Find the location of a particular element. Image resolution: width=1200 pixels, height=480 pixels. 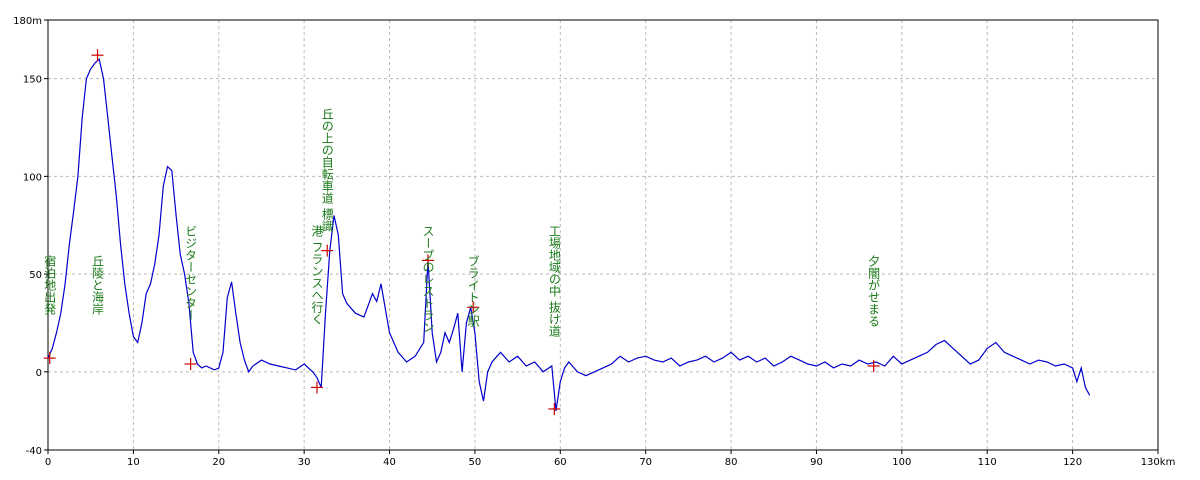

x-tick-label: 130km is located at coordinates (1158, 462).